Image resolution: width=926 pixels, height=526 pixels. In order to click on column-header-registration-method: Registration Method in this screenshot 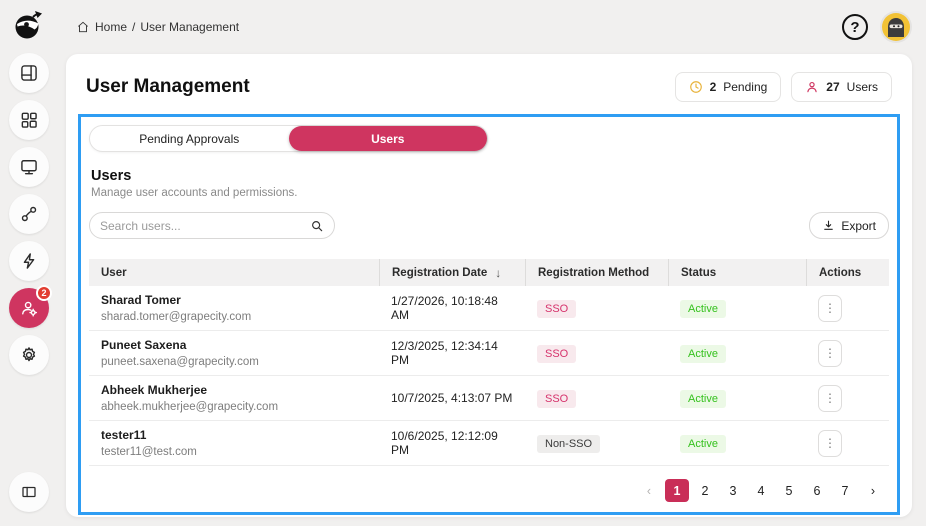, I will do `click(596, 272)`.